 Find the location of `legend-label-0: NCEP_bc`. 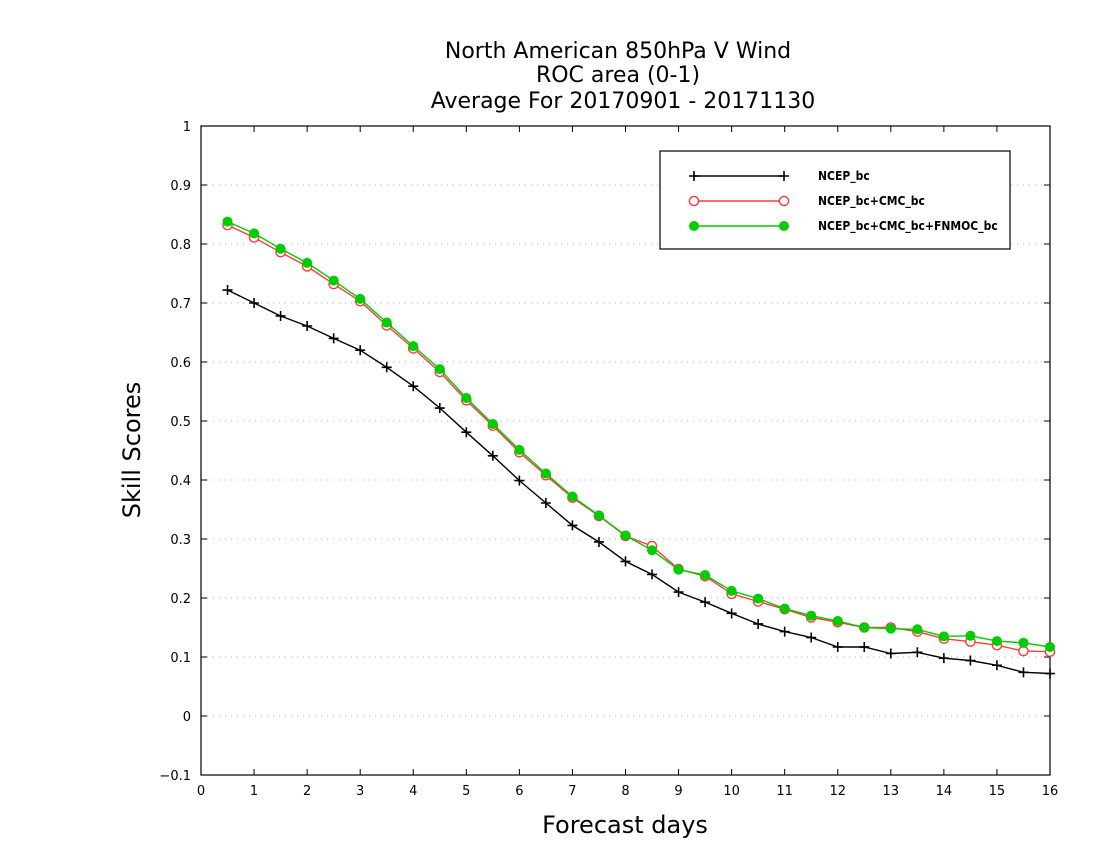

legend-label-0: NCEP_bc is located at coordinates (844, 176).